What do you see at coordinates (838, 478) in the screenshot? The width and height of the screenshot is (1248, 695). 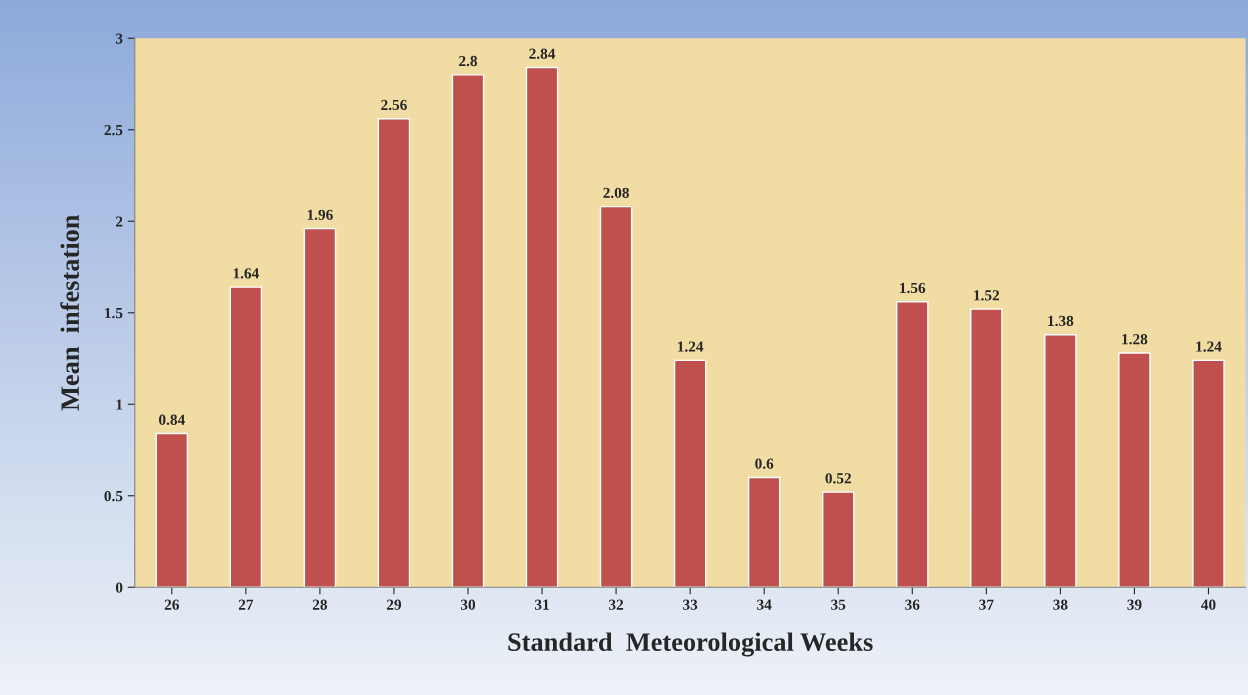 I see `data-label: 0.52` at bounding box center [838, 478].